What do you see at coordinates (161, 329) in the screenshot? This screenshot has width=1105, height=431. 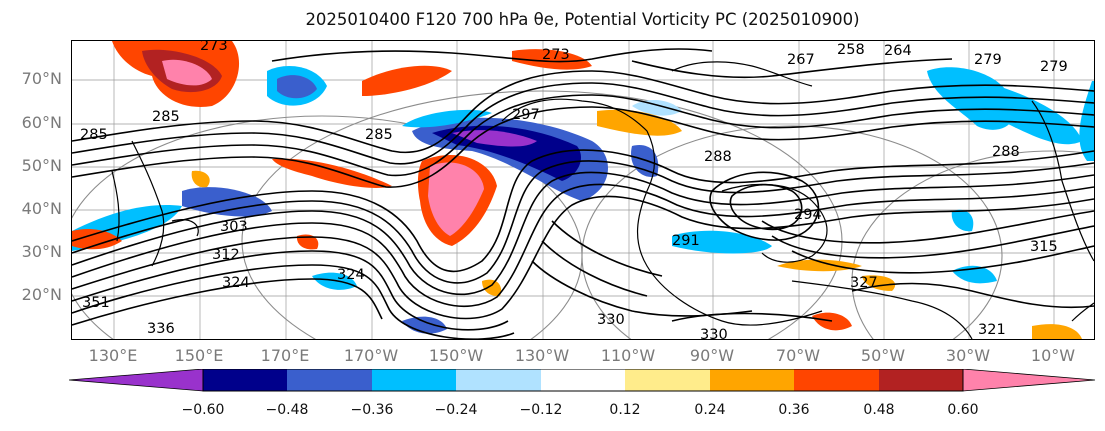 I see `contour-label: 336` at bounding box center [161, 329].